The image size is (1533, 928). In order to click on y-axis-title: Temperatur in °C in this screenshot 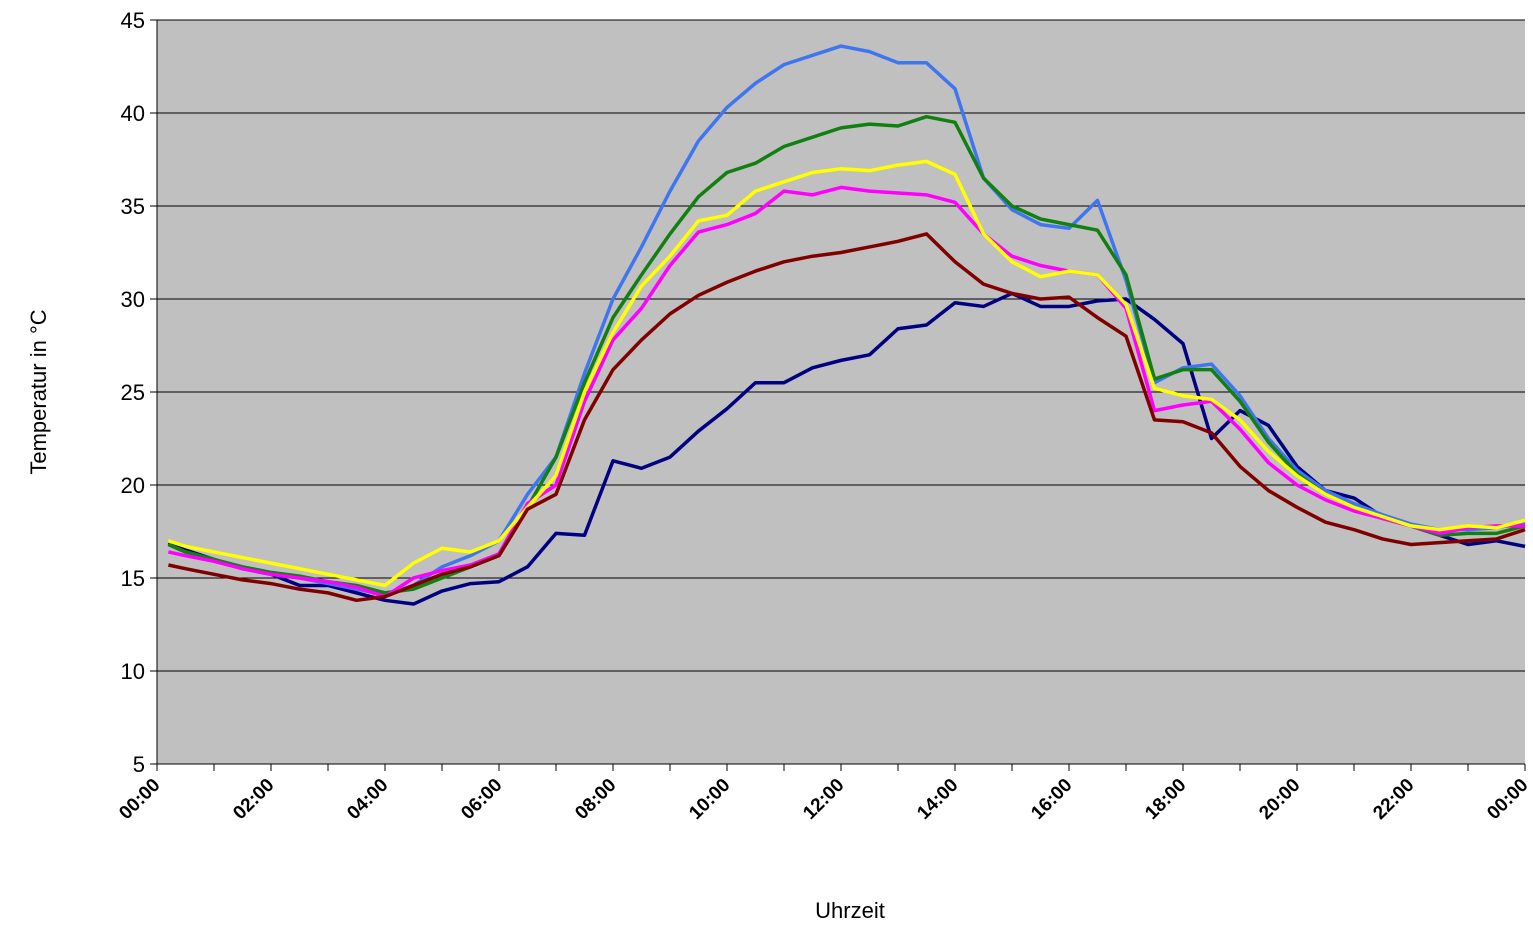, I will do `click(38, 391)`.